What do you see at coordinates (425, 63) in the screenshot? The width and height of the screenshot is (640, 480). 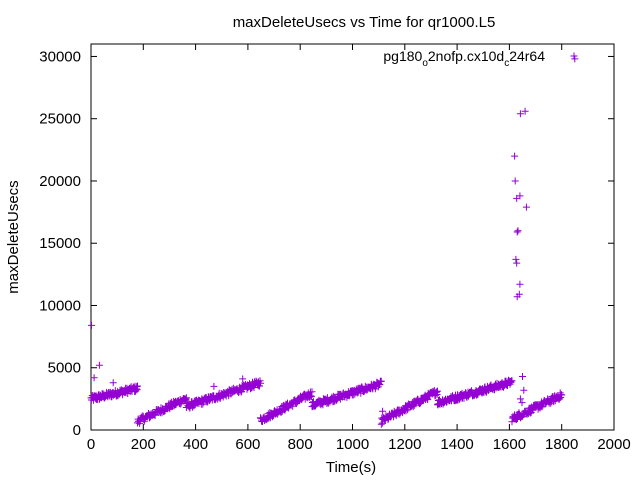 I see `legend-label-subscript: o` at bounding box center [425, 63].